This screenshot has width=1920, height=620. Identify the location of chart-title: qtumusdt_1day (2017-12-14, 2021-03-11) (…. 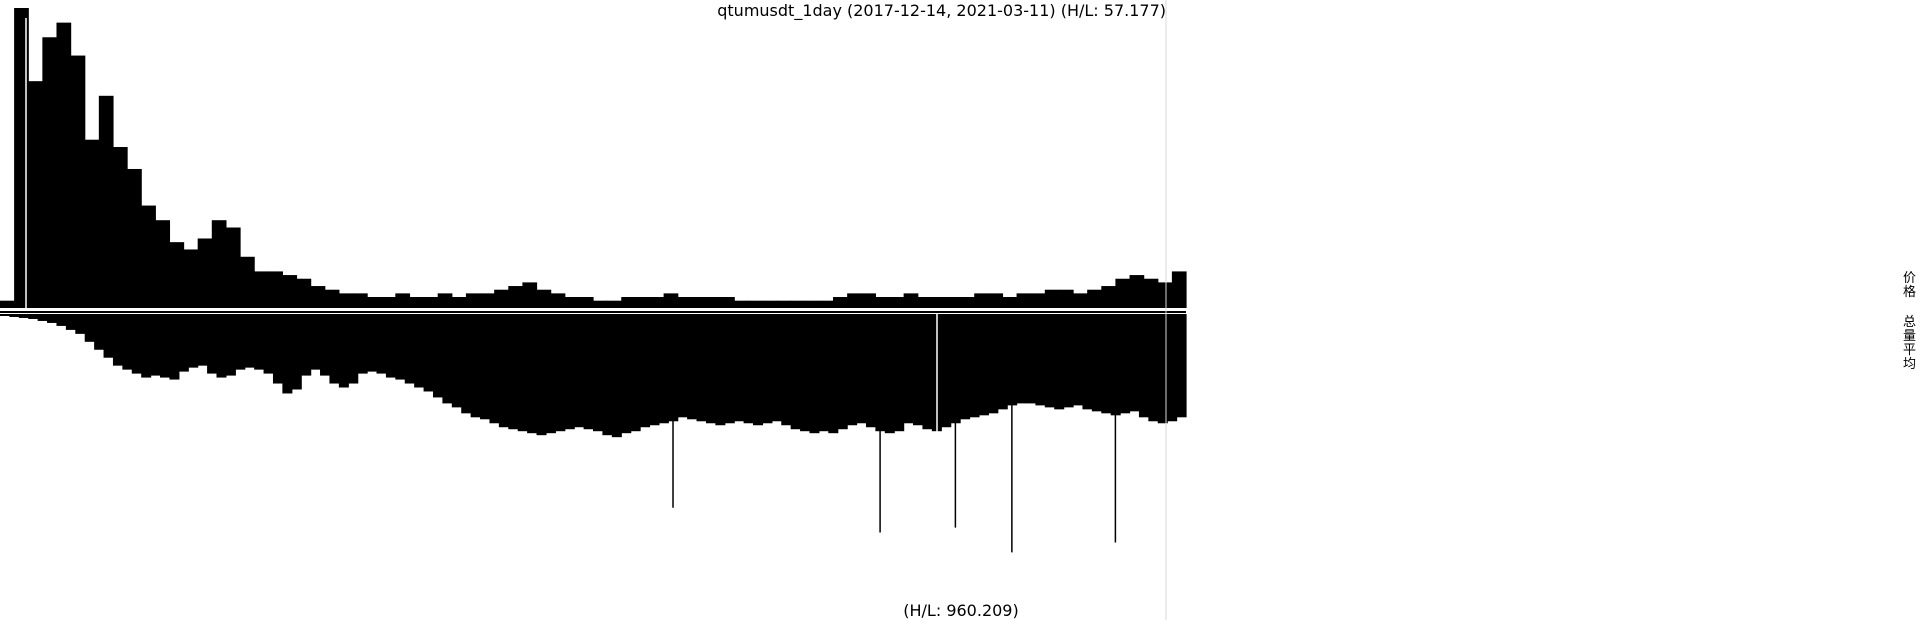
(941, 11).